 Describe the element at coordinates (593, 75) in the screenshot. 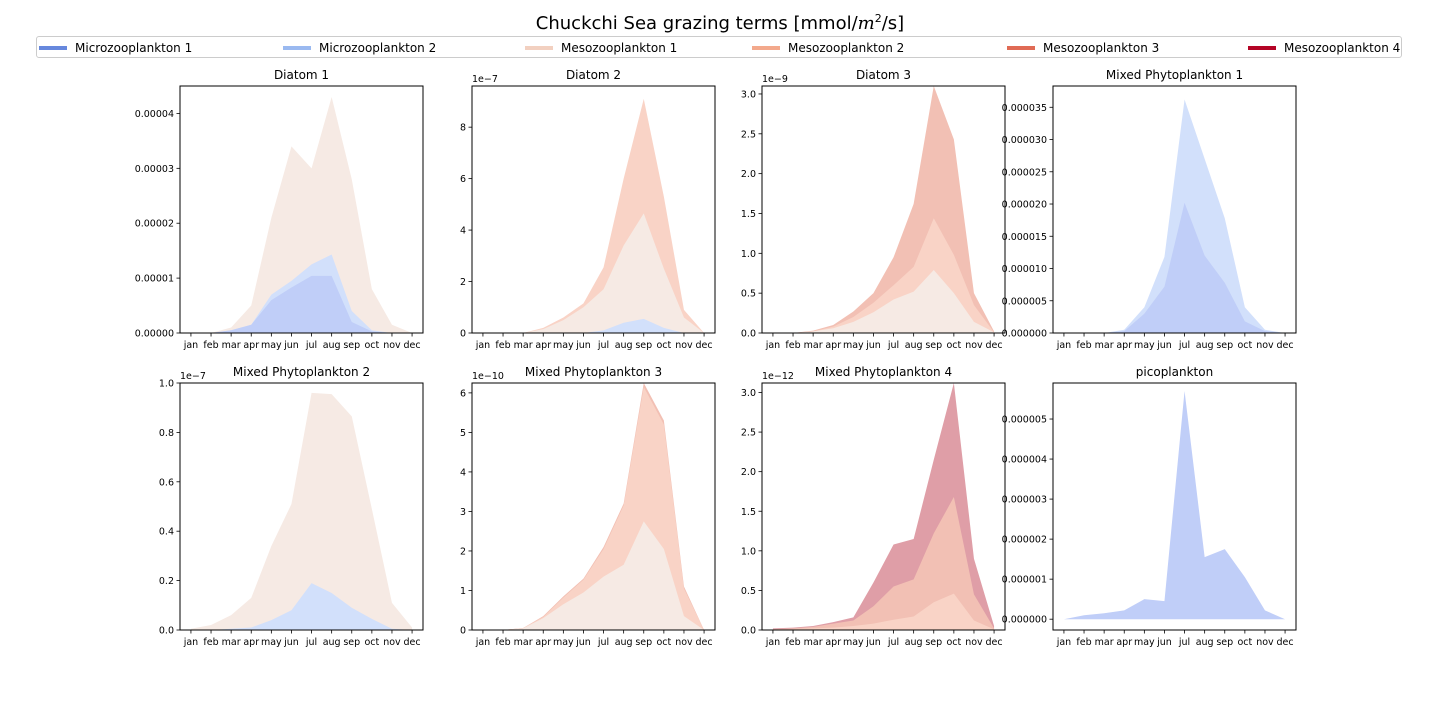

I see `subplot-title: Diatom 2` at that location.